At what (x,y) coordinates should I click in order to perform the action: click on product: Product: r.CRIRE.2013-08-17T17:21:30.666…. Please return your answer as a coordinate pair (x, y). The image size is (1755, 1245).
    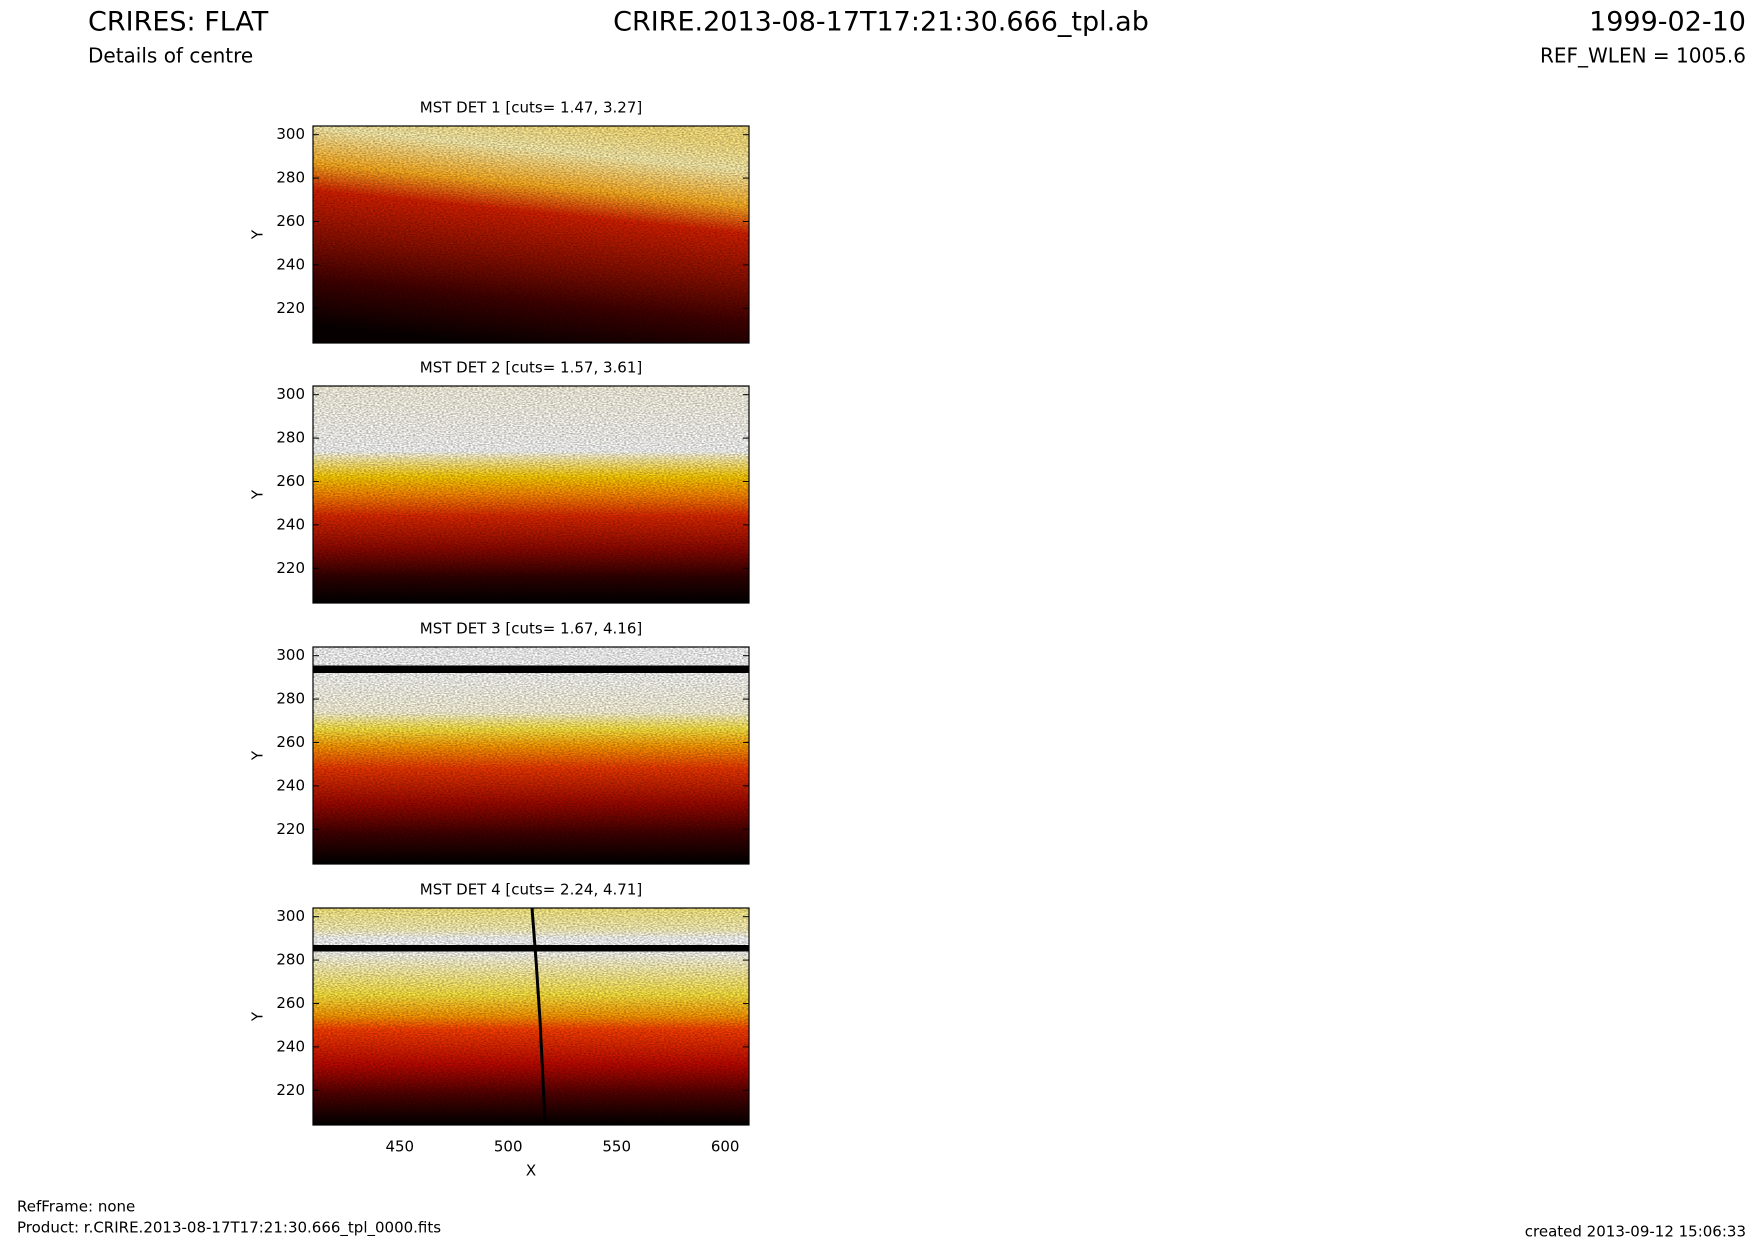
    Looking at the image, I should click on (229, 1228).